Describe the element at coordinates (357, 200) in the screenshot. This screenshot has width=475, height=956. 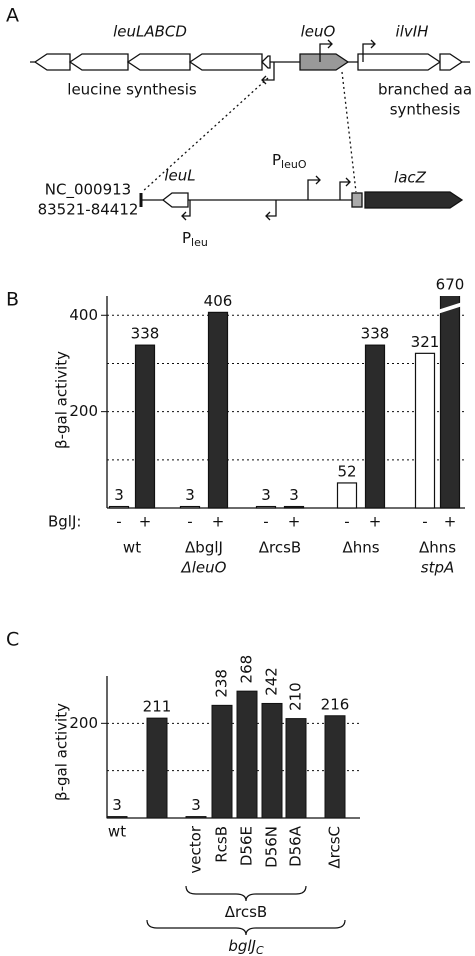
I see `fusion-box` at that location.